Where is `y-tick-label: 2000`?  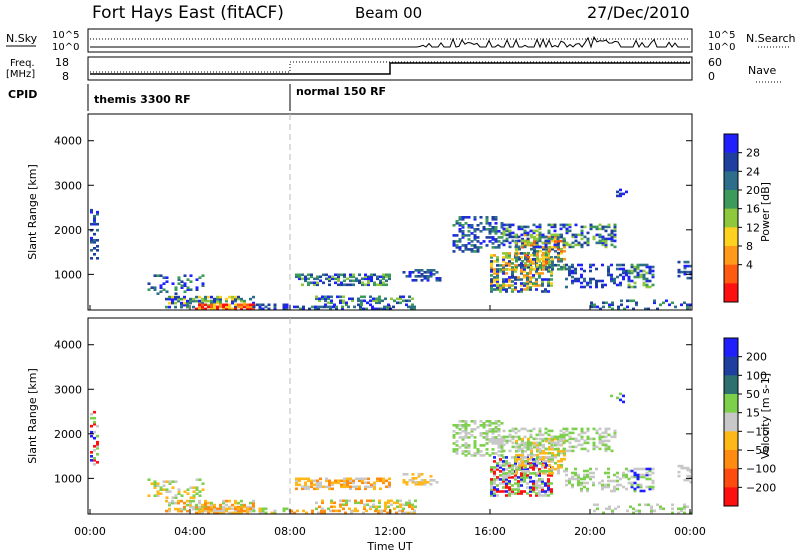 y-tick-label: 2000 is located at coordinates (68, 230).